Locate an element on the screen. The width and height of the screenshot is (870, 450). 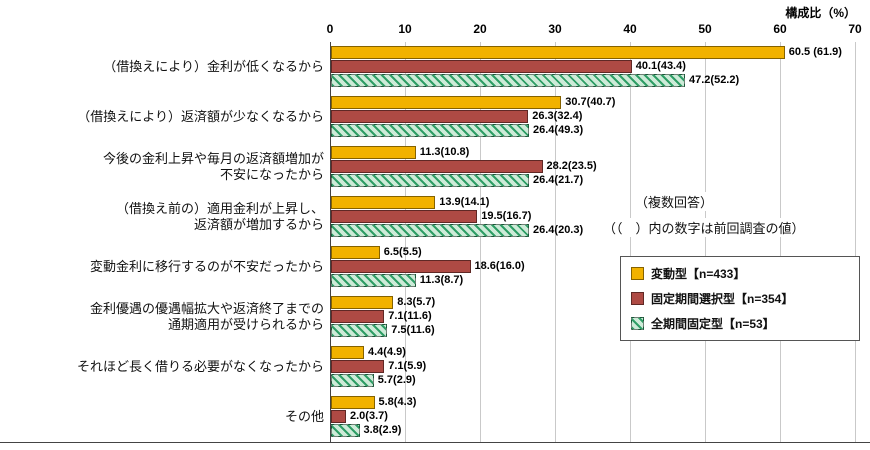
x-axis-baseline is located at coordinates (435, 442).